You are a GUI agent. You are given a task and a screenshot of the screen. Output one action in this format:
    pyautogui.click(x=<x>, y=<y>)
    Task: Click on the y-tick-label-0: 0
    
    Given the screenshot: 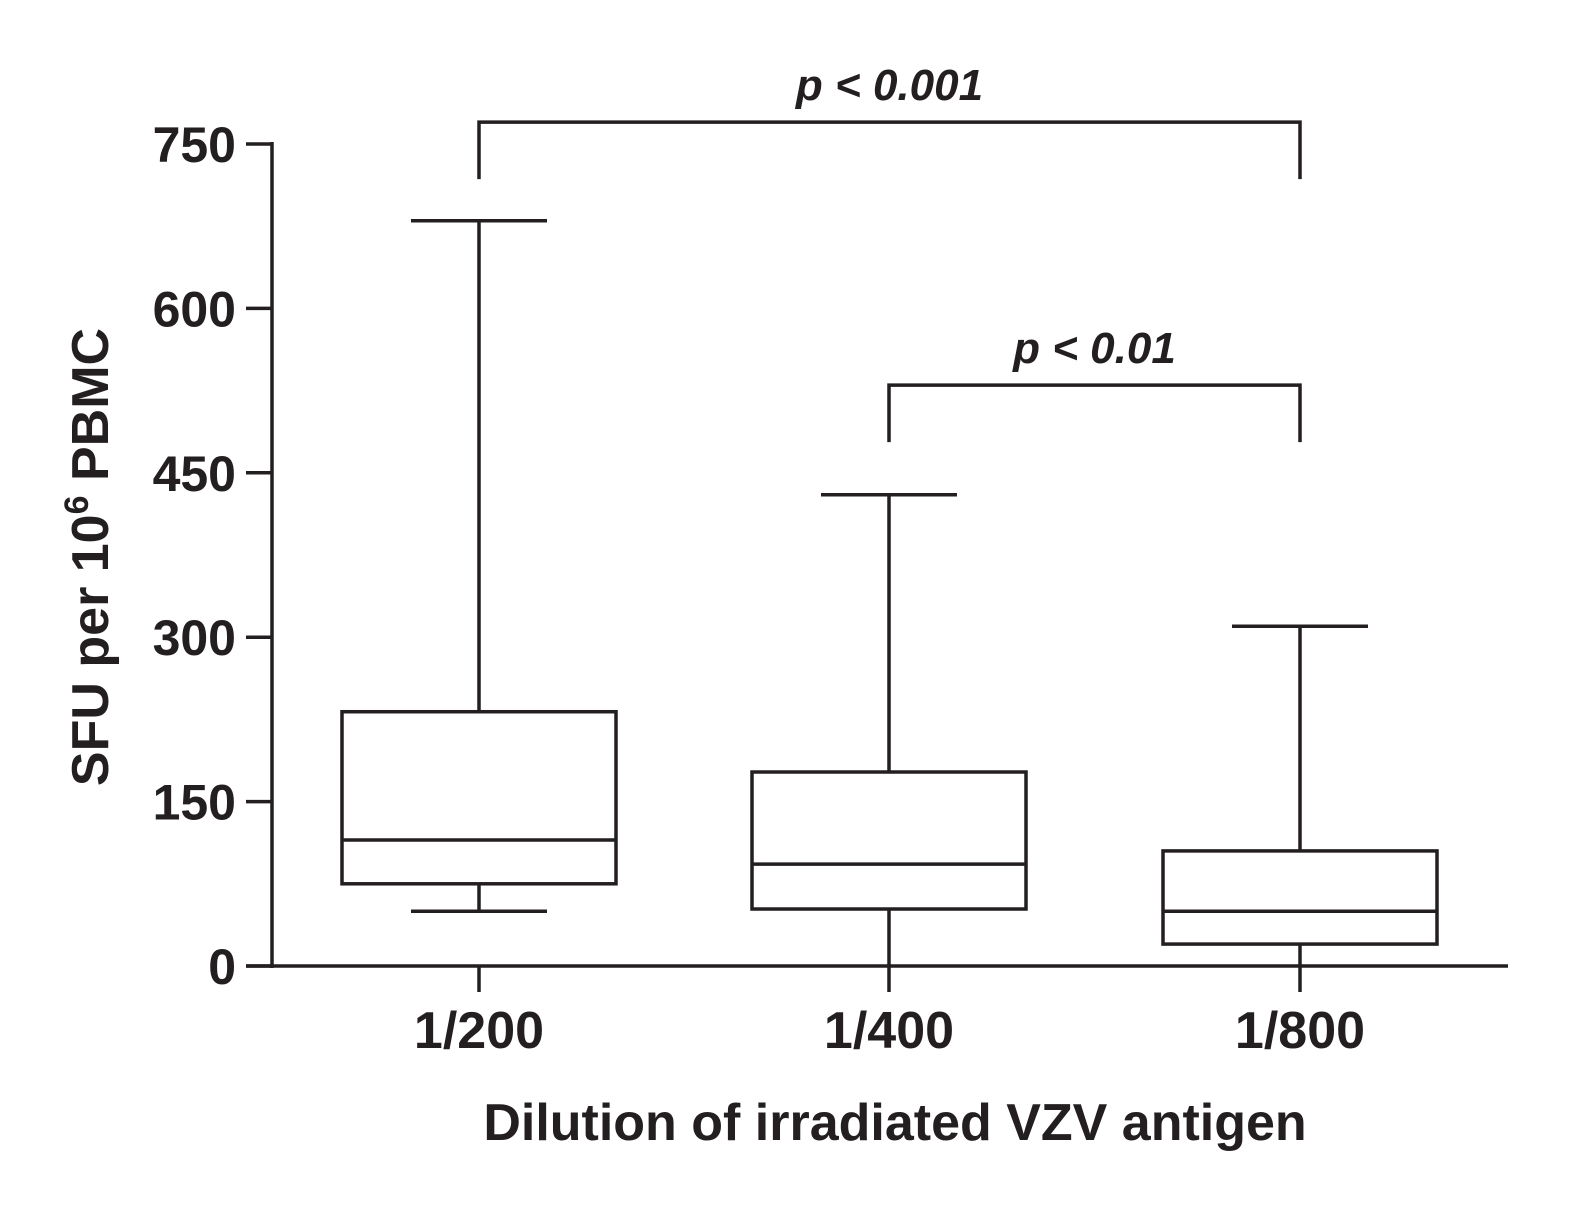 What is the action you would take?
    pyautogui.click(x=222, y=967)
    